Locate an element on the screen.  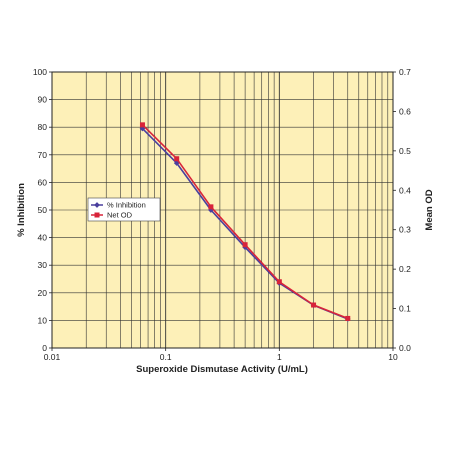
x-tick-label: 0.1 is located at coordinates (166, 357).